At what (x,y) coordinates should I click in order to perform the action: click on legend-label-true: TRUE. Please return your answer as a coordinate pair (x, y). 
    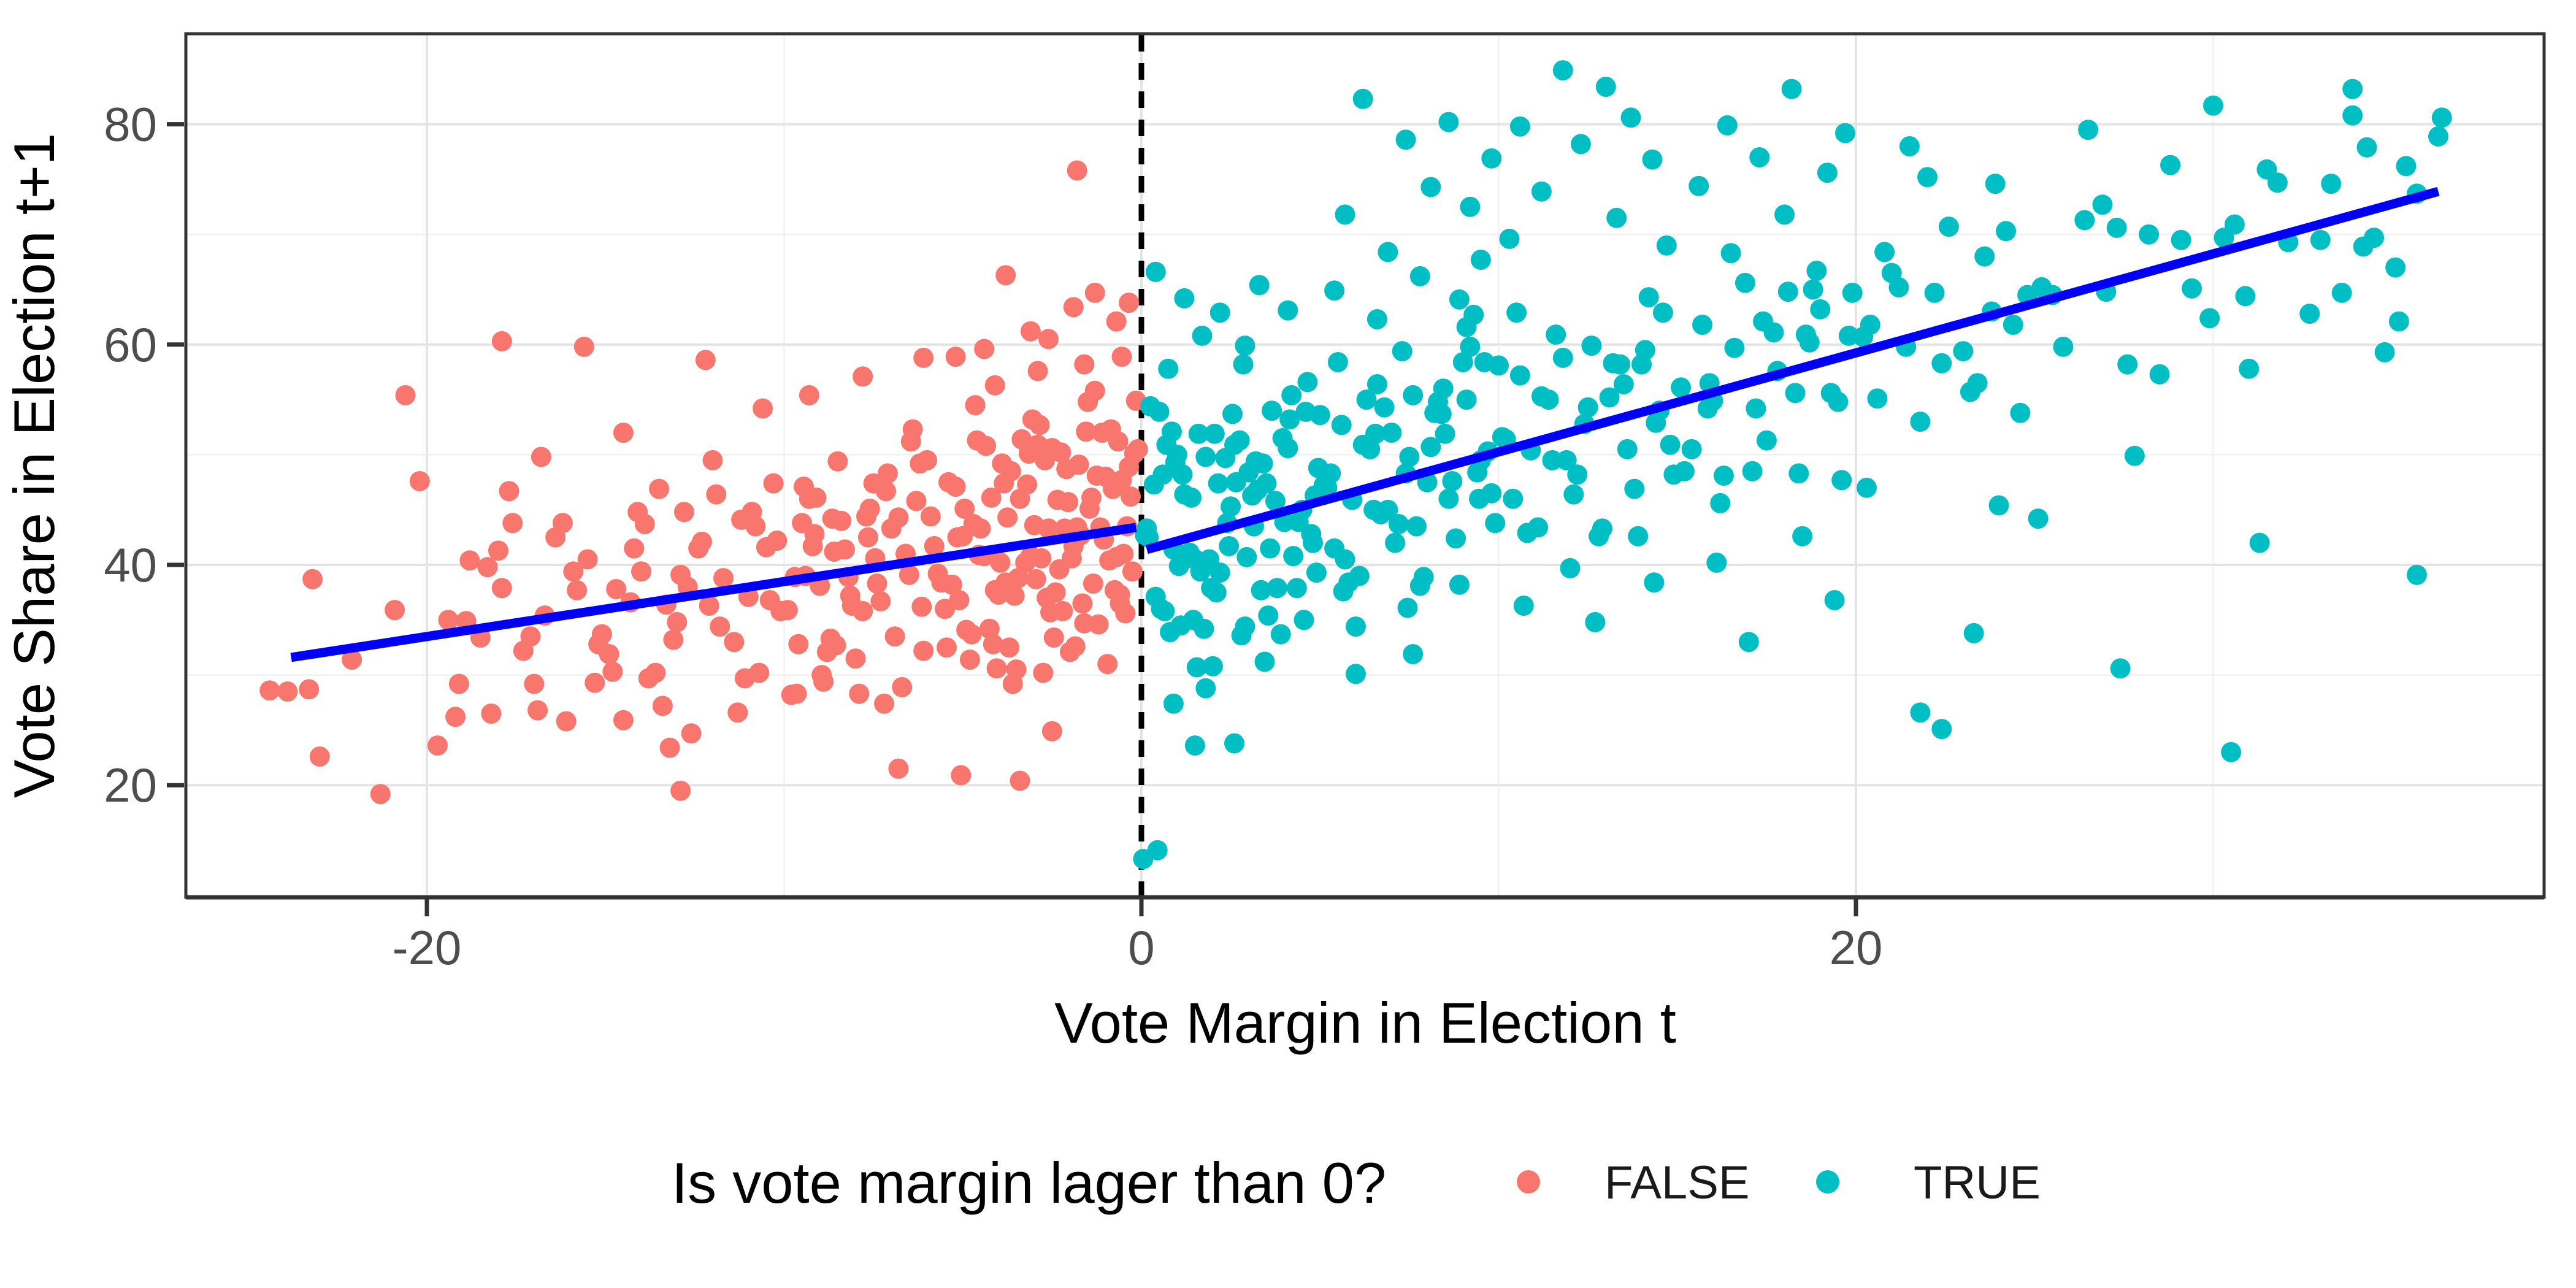
    Looking at the image, I should click on (1977, 1183).